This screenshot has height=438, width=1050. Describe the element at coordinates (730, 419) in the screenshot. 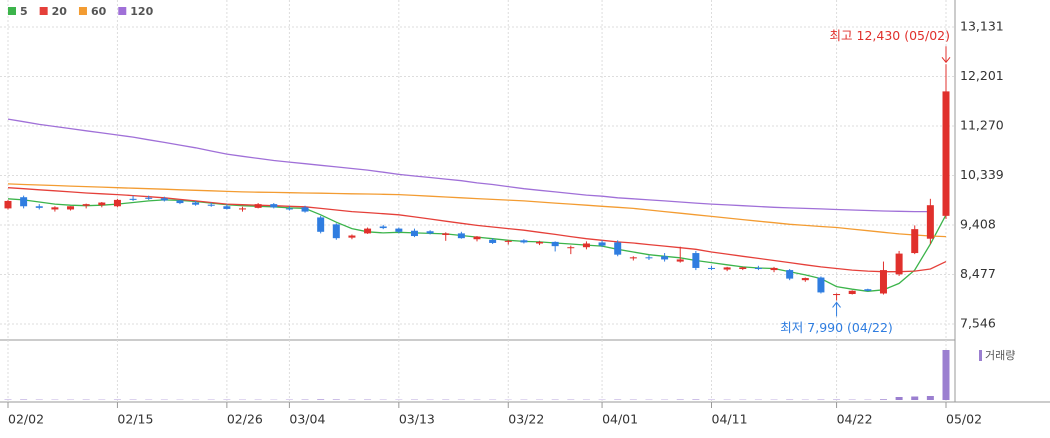

I see `x-tick-label: 04/11` at that location.